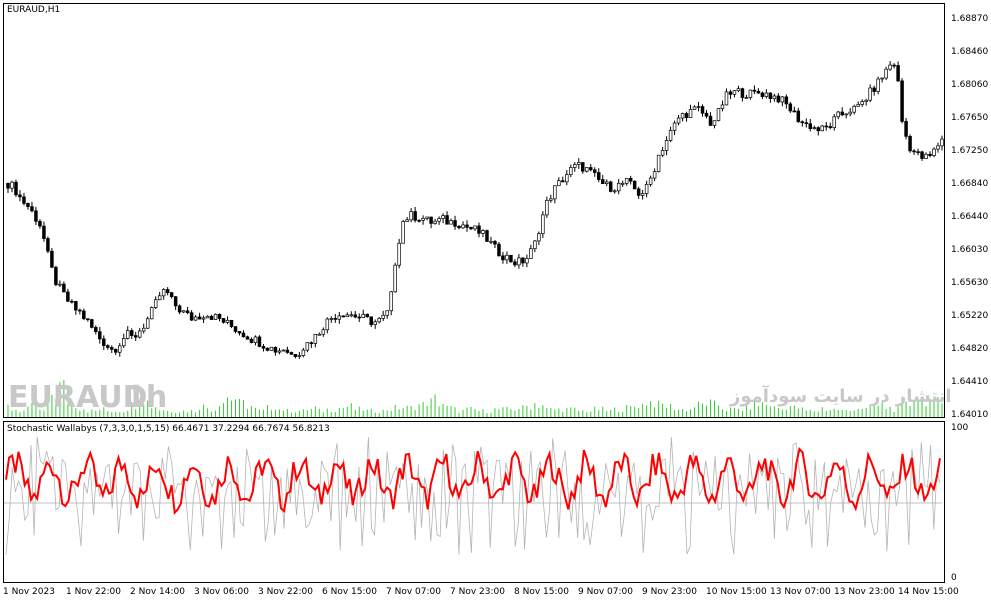 The image size is (991, 605). I want to click on time-tick: 13 Nov 07:00, so click(800, 592).